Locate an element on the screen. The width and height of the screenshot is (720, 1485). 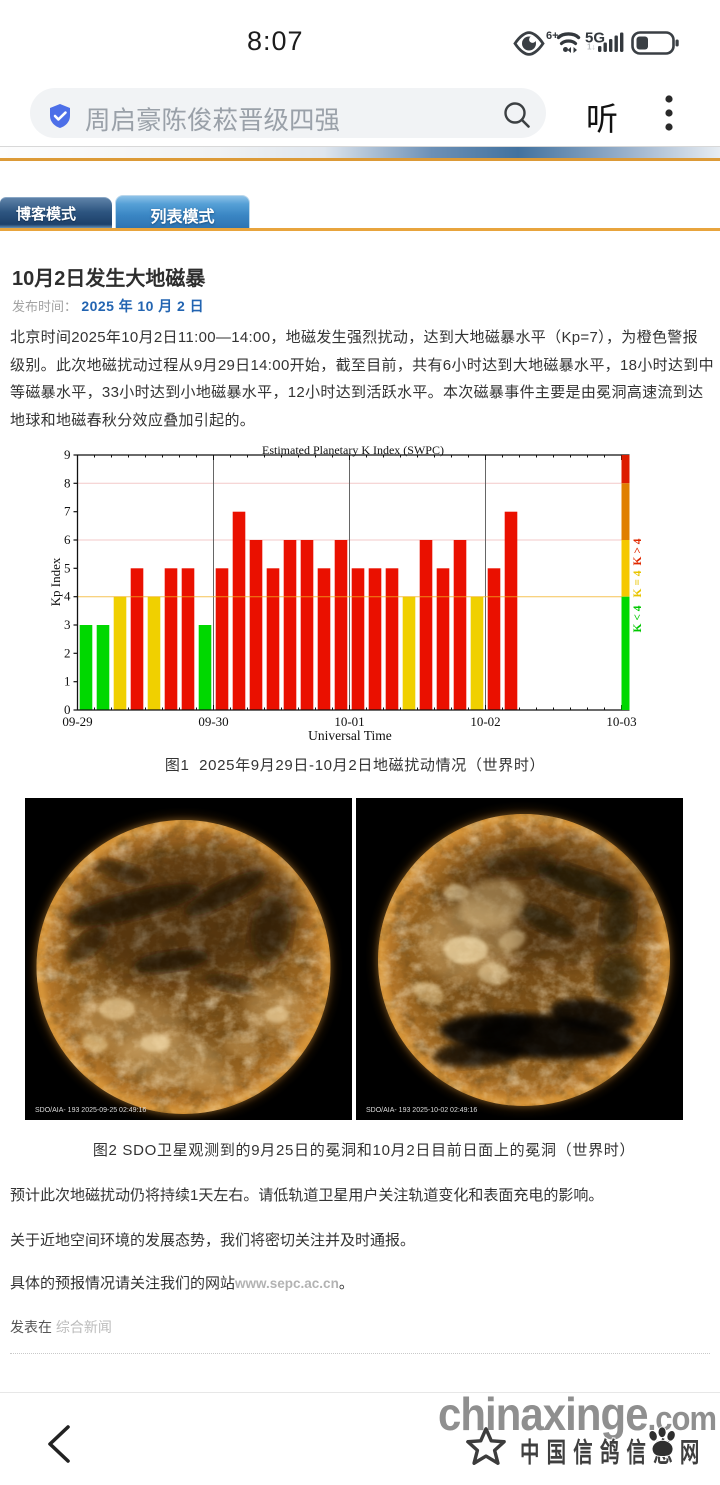
svg-text: Universal Time is located at coordinates (350, 735).